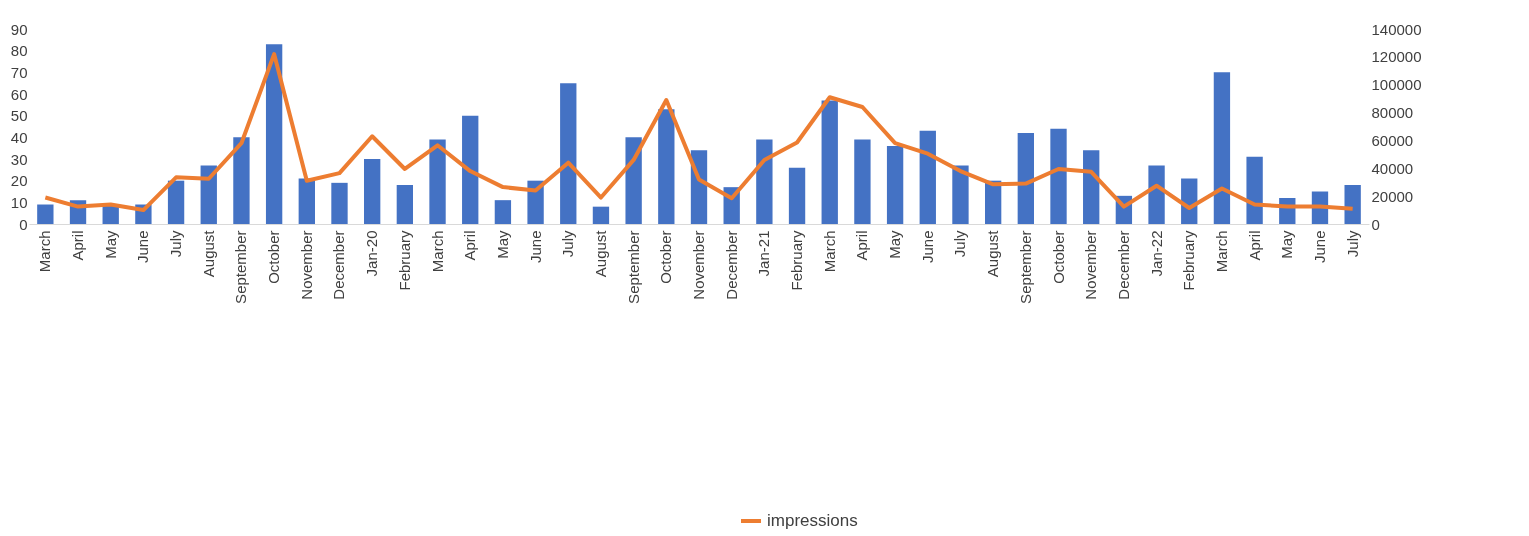 The width and height of the screenshot is (1529, 536). What do you see at coordinates (19, 94) in the screenshot?
I see `y-tick-label: 60` at bounding box center [19, 94].